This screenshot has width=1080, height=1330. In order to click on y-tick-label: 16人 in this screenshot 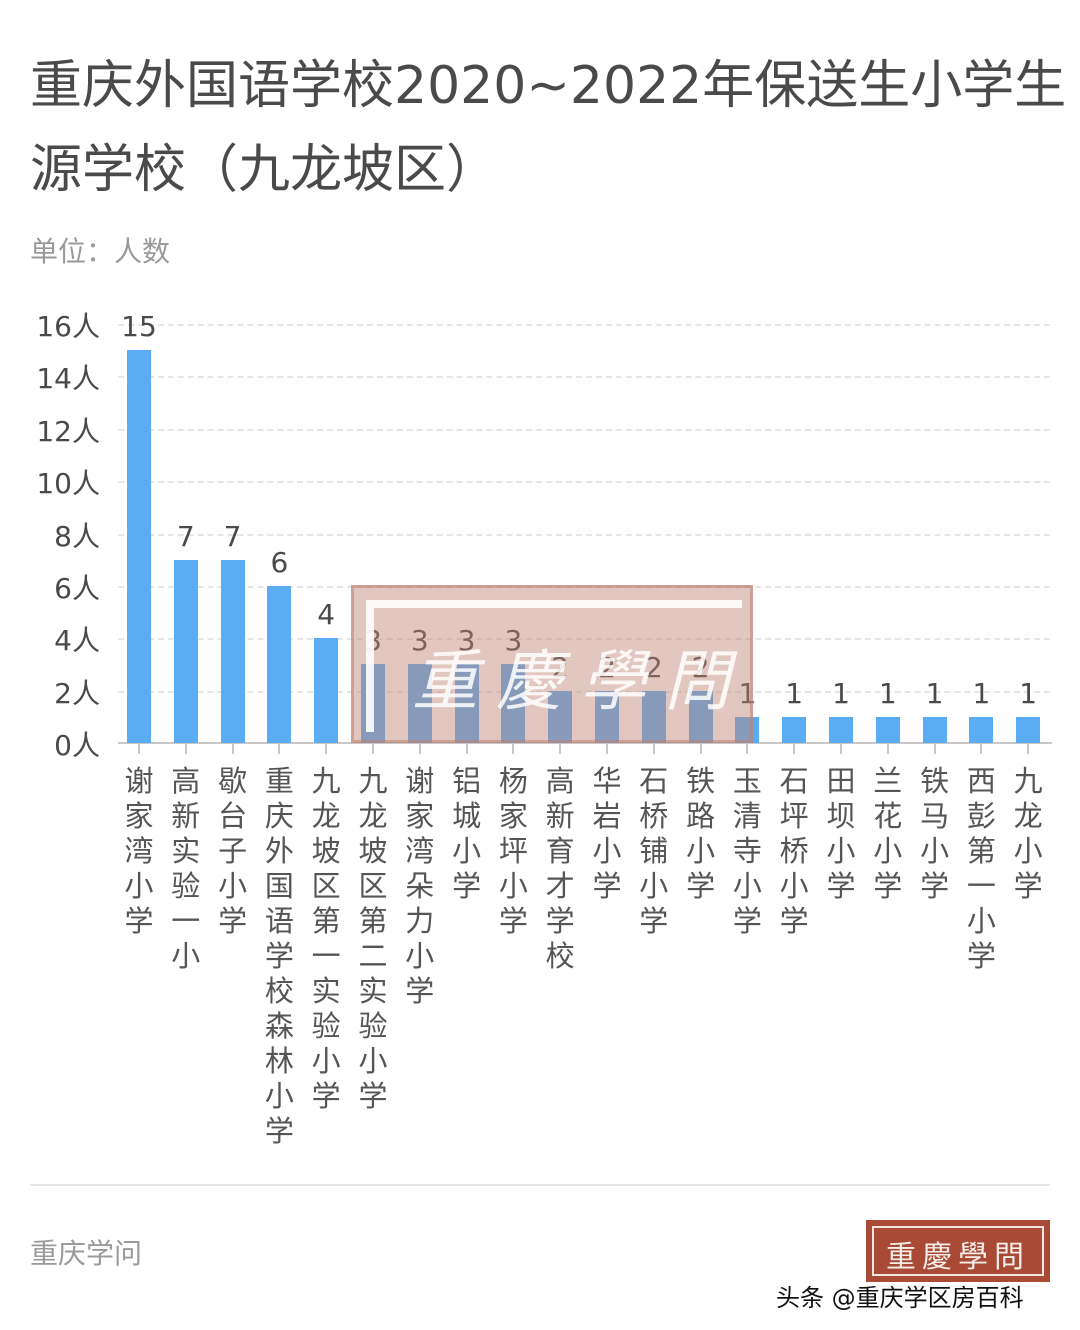, I will do `click(68, 326)`.